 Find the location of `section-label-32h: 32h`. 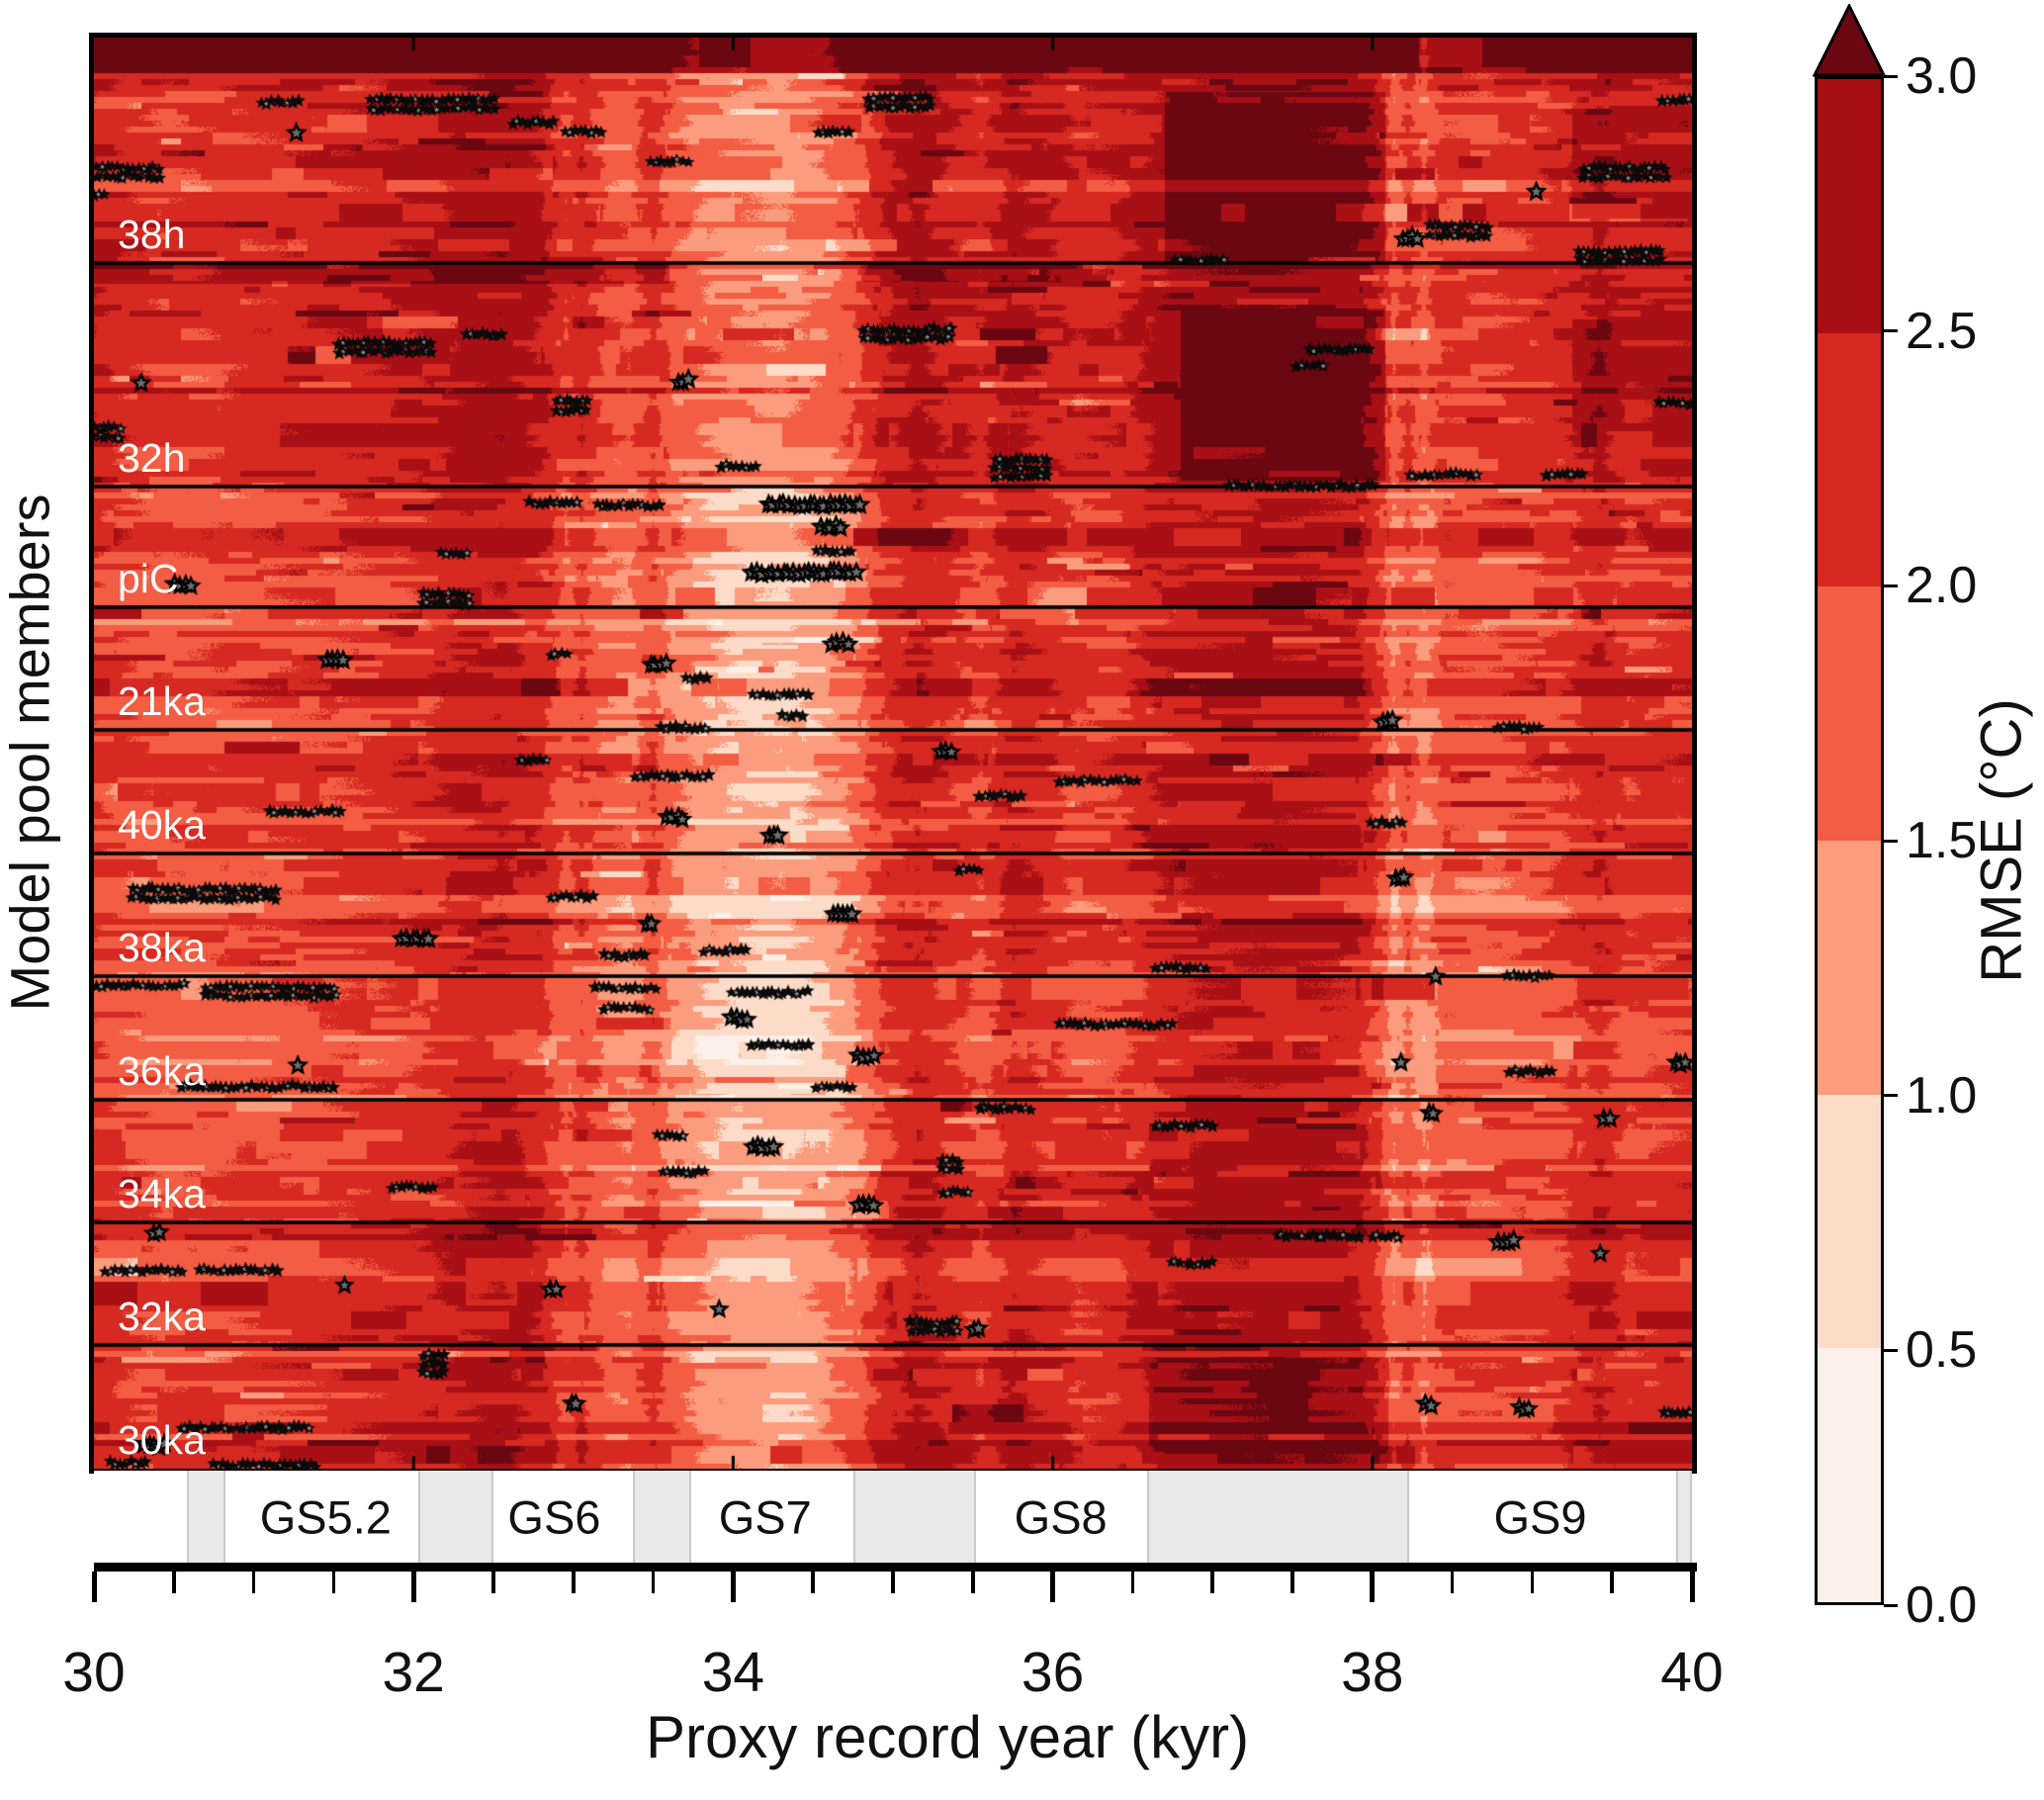

section-label-32h: 32h is located at coordinates (152, 458).